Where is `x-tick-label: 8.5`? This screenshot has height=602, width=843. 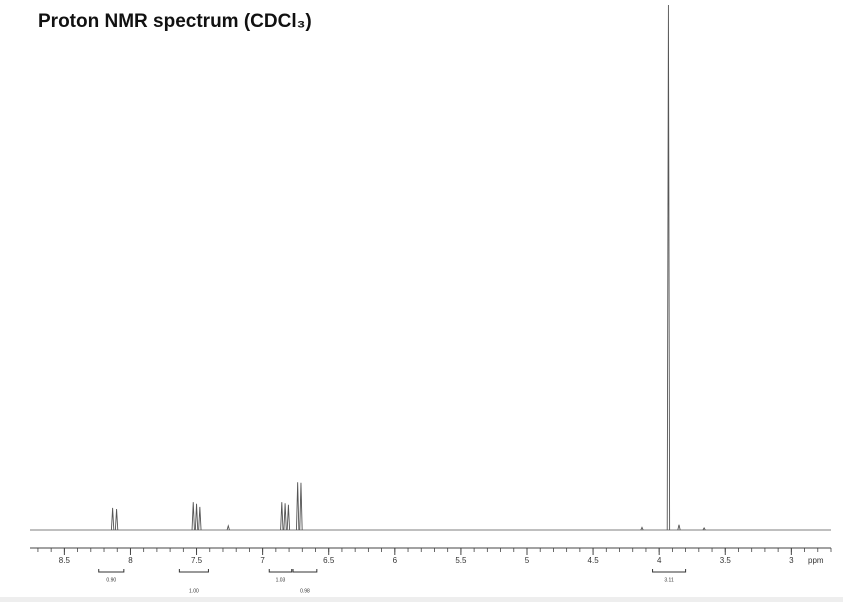 x-tick-label: 8.5 is located at coordinates (65, 560).